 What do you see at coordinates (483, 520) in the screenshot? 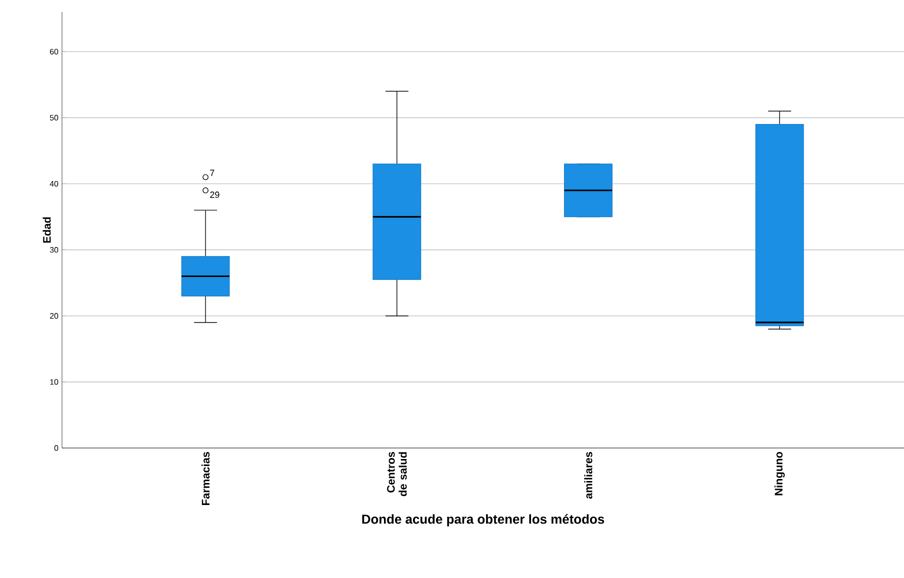
I see `x-axis-title: Donde acude para obtener los métodos` at bounding box center [483, 520].